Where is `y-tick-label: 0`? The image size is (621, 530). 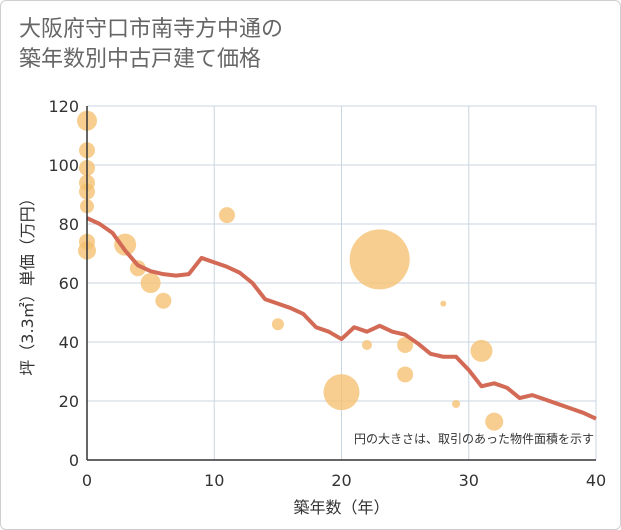
y-tick-label: 0 is located at coordinates (74, 460).